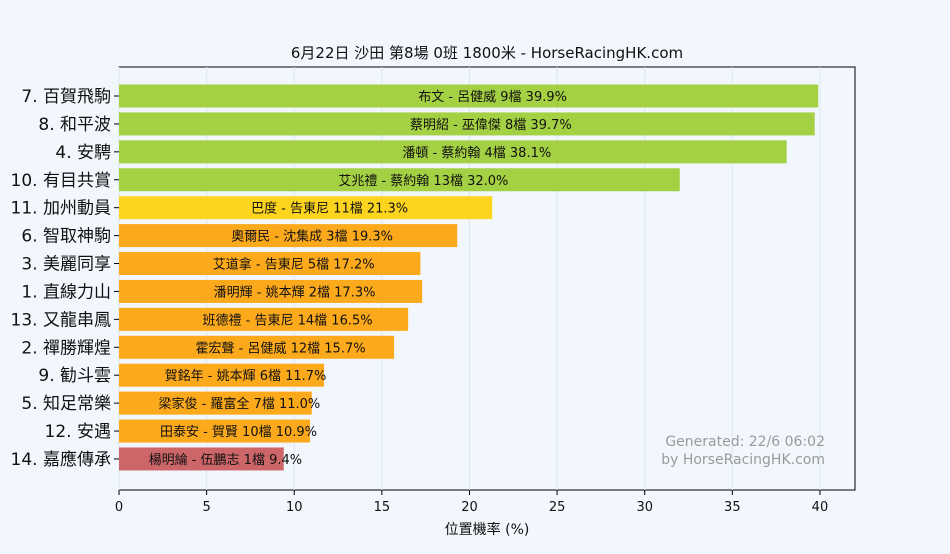 Image resolution: width=950 pixels, height=554 pixels. Describe the element at coordinates (66, 404) in the screenshot. I see `y-tick-label: 5. 知足常樂` at that location.